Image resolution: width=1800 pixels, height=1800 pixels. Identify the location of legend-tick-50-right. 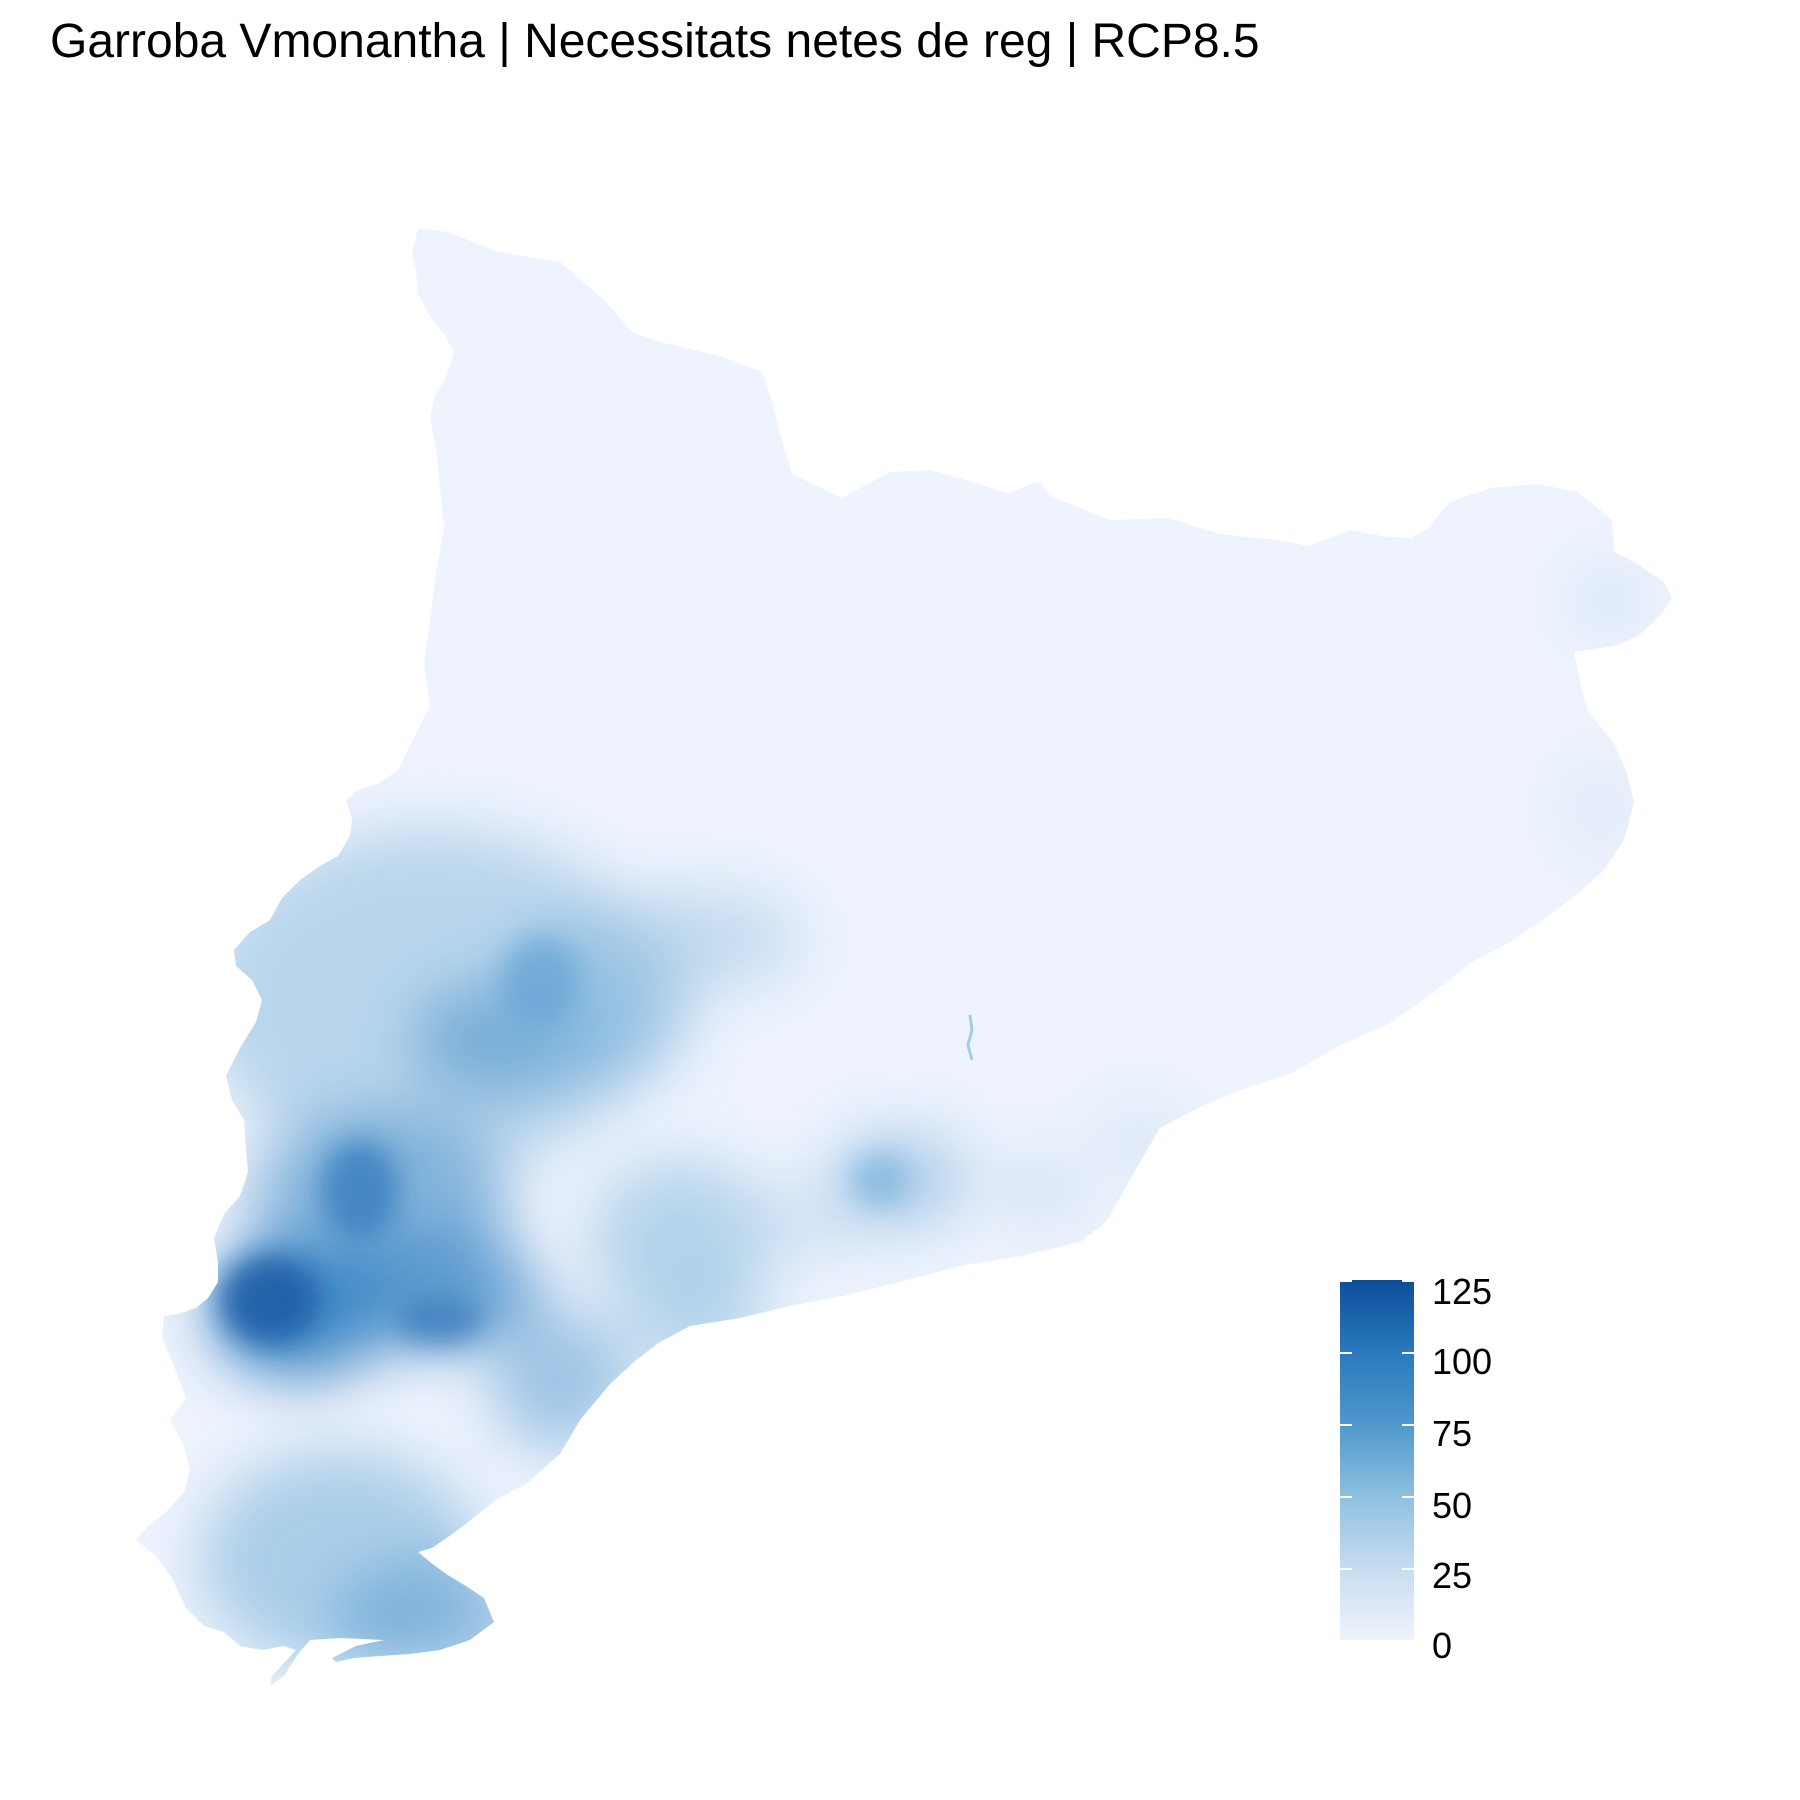
(1408, 1497).